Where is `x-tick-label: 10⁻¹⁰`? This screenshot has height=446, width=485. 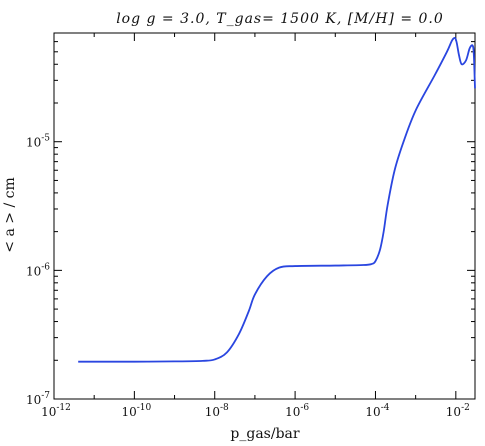 x-tick-label: 10⁻¹⁰ is located at coordinates (136, 411).